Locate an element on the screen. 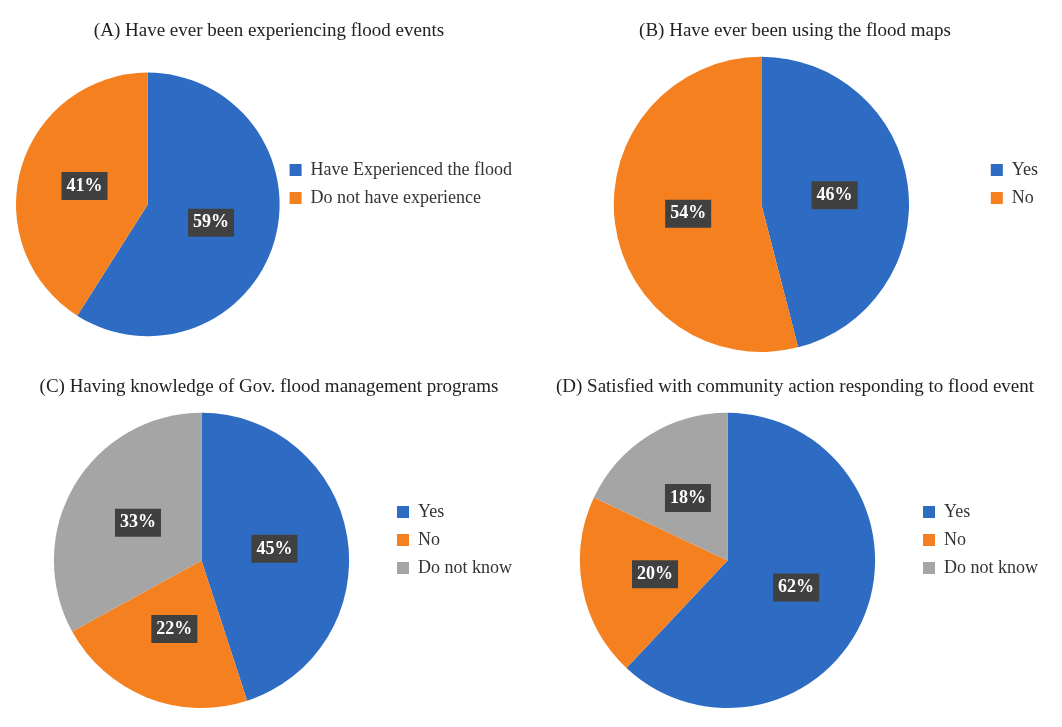 The width and height of the screenshot is (1062, 727). data-label: 41% is located at coordinates (84, 184).